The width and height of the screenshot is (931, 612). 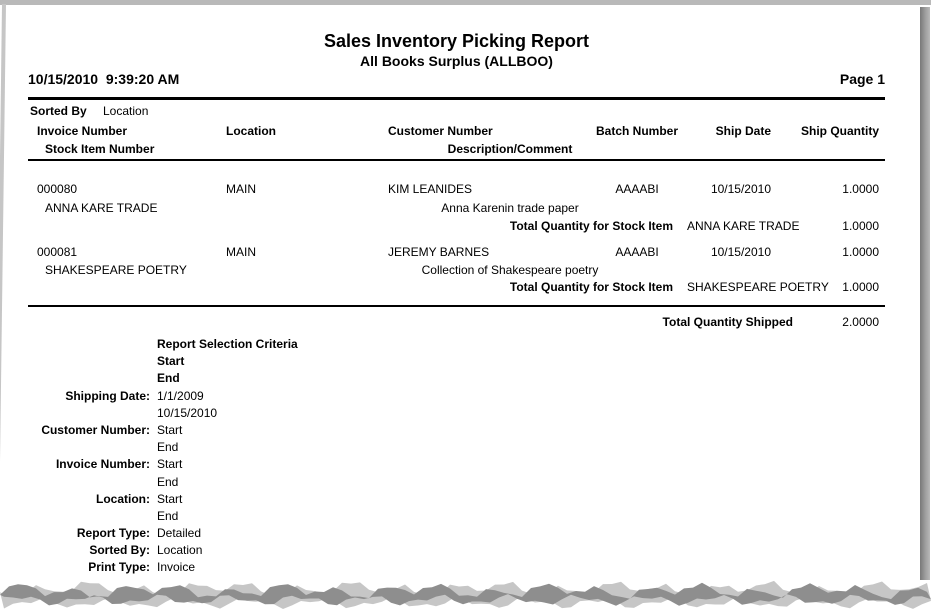 I want to click on criteria-row: Report Type: Detailed, so click(x=278, y=534).